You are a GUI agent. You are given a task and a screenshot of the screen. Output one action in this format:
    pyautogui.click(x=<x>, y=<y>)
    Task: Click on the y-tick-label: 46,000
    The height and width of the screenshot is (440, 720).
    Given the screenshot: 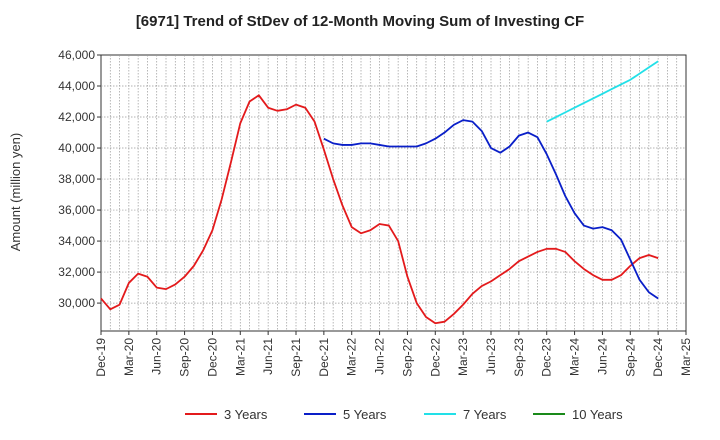 What is the action you would take?
    pyautogui.click(x=76, y=55)
    